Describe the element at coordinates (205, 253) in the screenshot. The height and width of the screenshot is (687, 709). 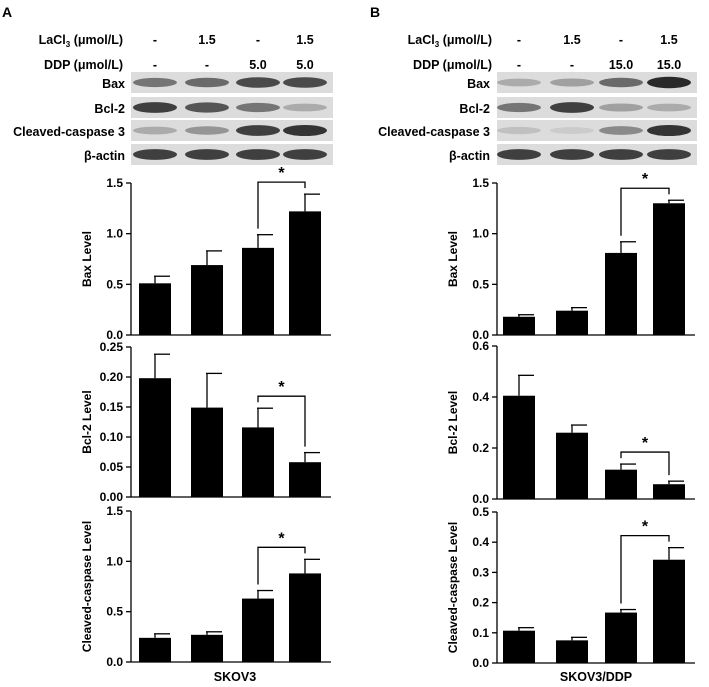
I see `bar-chart-a-1: 0.0 0.5 1.0 1.5 Bax Level *` at that location.